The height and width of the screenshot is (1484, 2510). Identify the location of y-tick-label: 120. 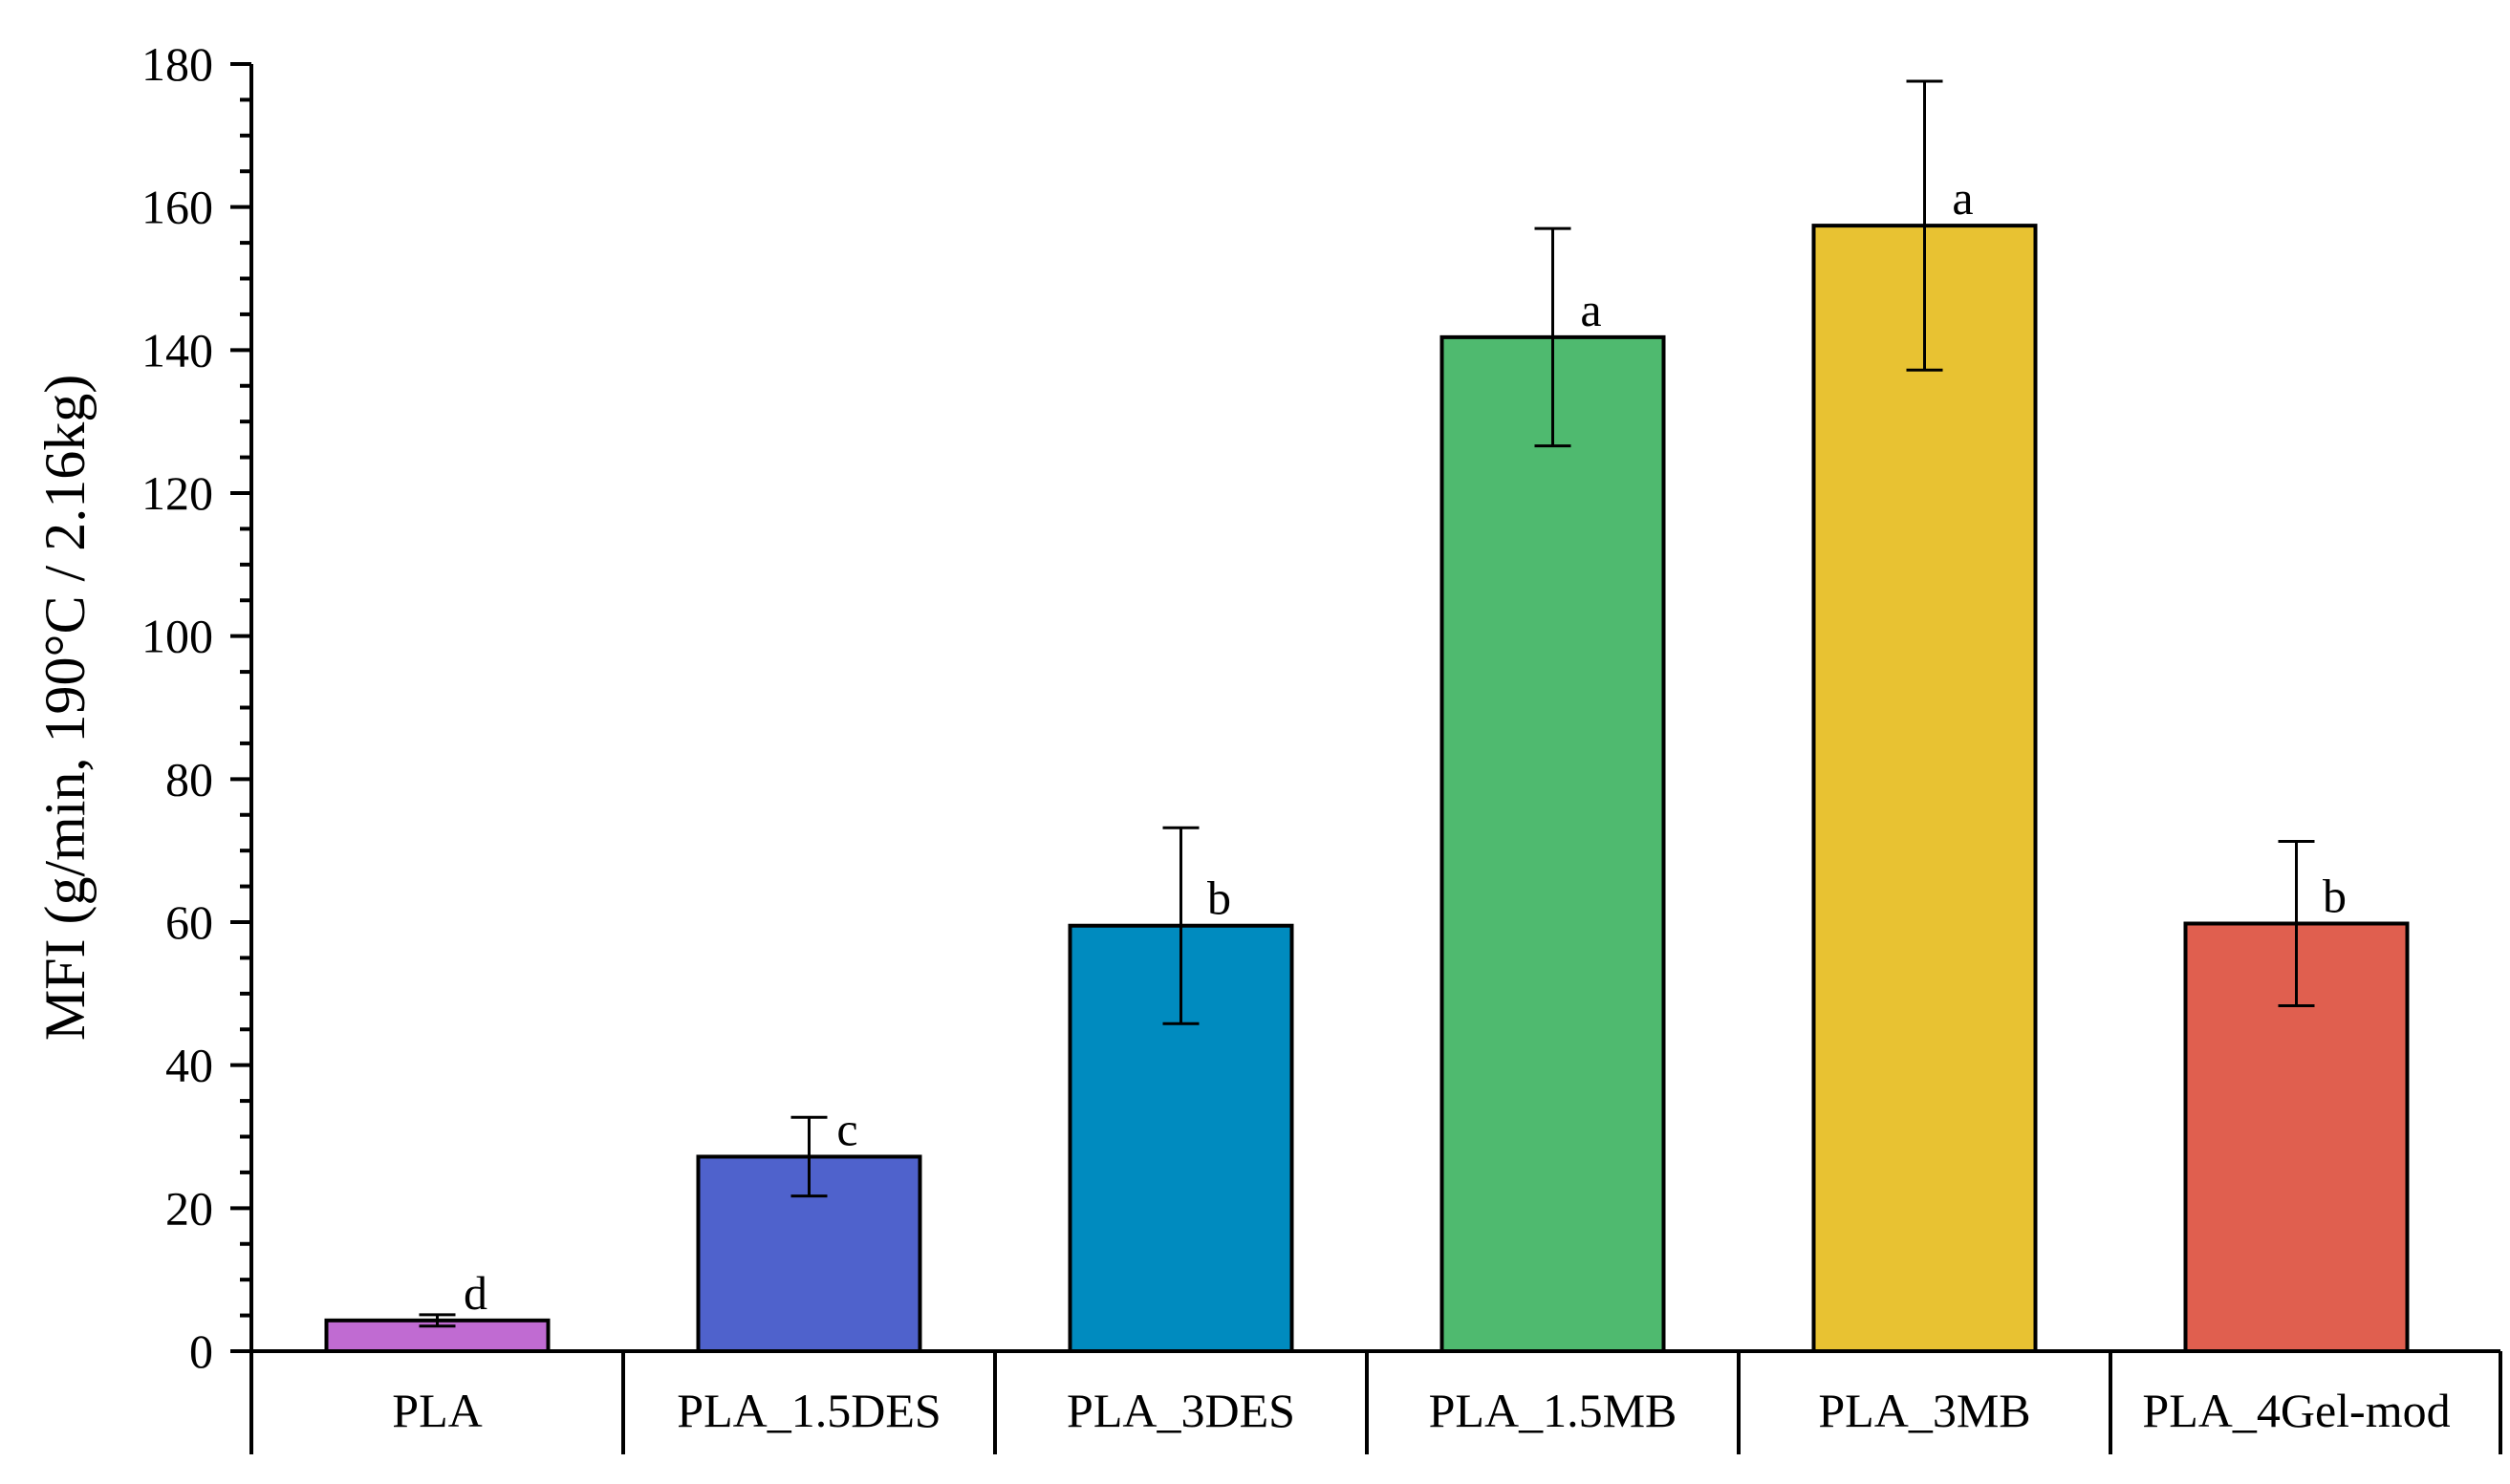
(177, 493).